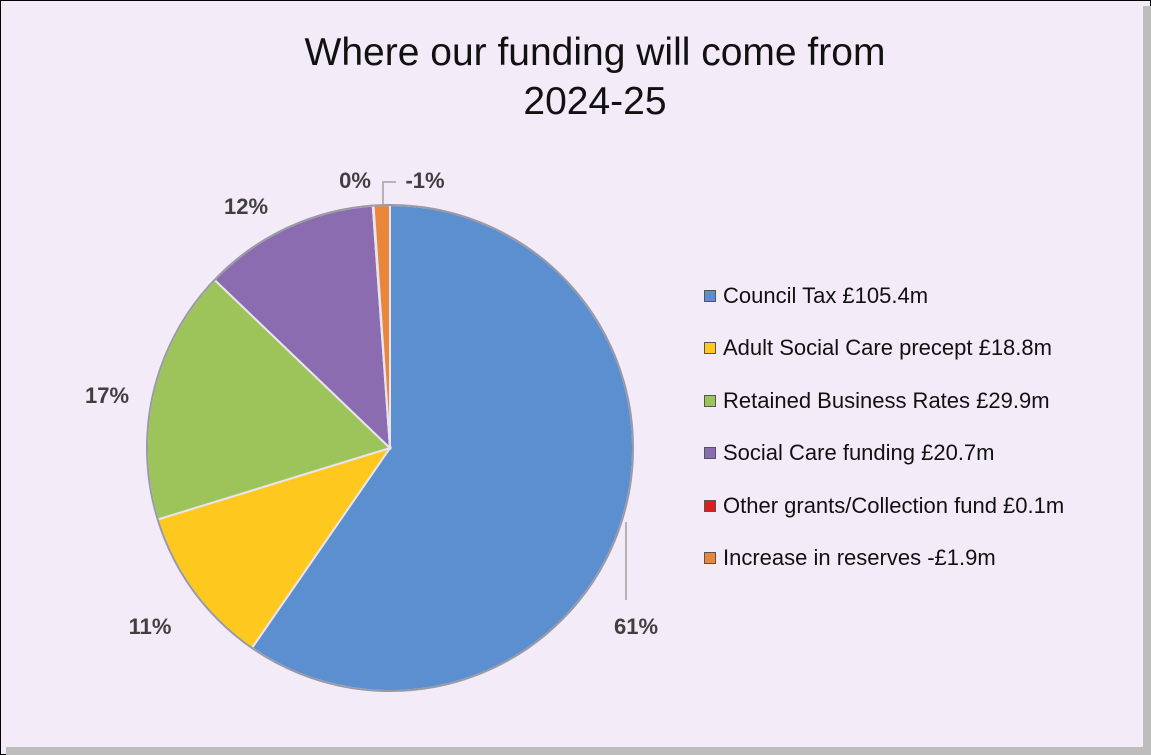  I want to click on data-label-other-grants: 0%, so click(355, 180).